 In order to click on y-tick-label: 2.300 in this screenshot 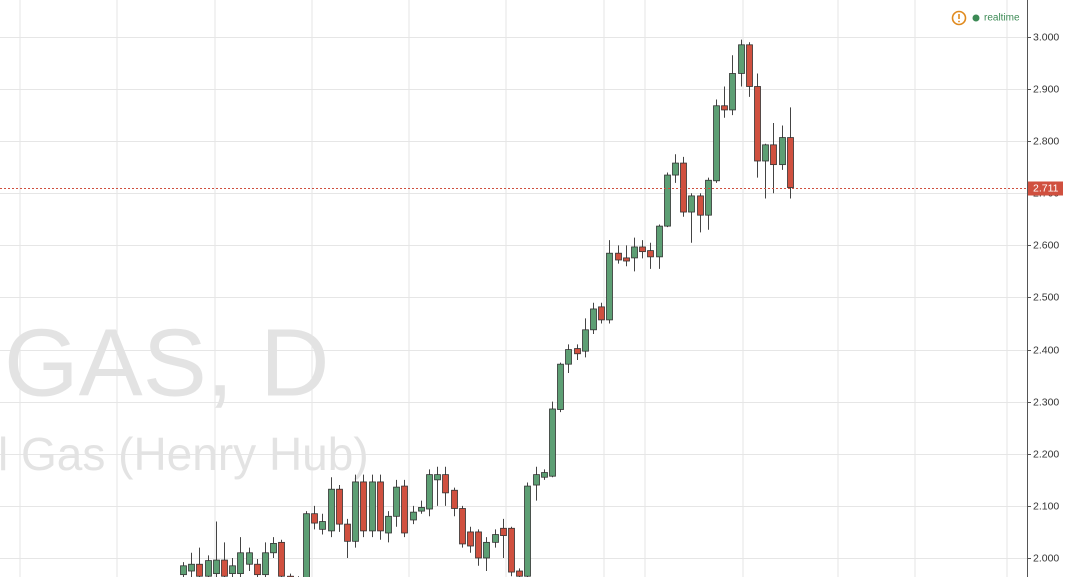, I will do `click(1046, 402)`.